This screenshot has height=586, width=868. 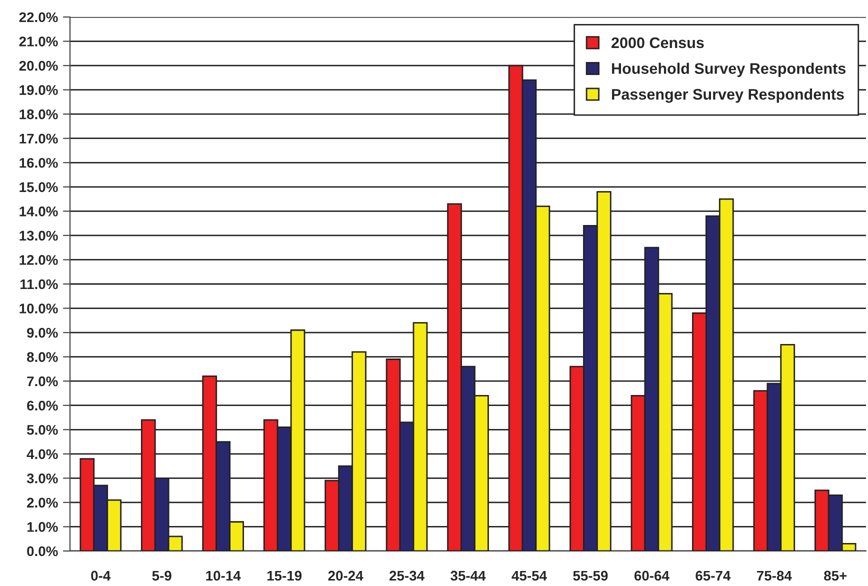 What do you see at coordinates (652, 575) in the screenshot?
I see `x-tick-label: 60-64` at bounding box center [652, 575].